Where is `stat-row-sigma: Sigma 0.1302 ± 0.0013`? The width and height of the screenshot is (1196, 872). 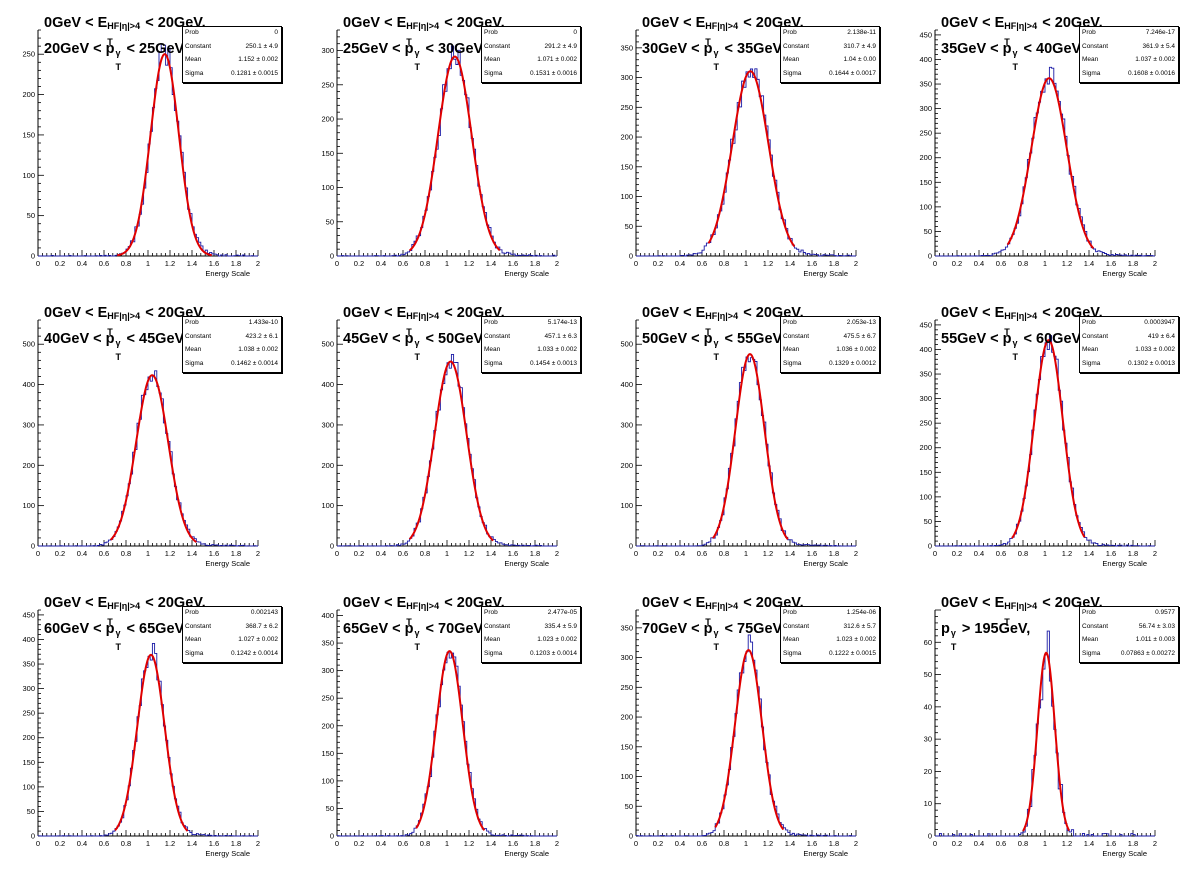
stat-row-sigma: Sigma 0.1302 ± 0.0013 is located at coordinates (1128, 364).